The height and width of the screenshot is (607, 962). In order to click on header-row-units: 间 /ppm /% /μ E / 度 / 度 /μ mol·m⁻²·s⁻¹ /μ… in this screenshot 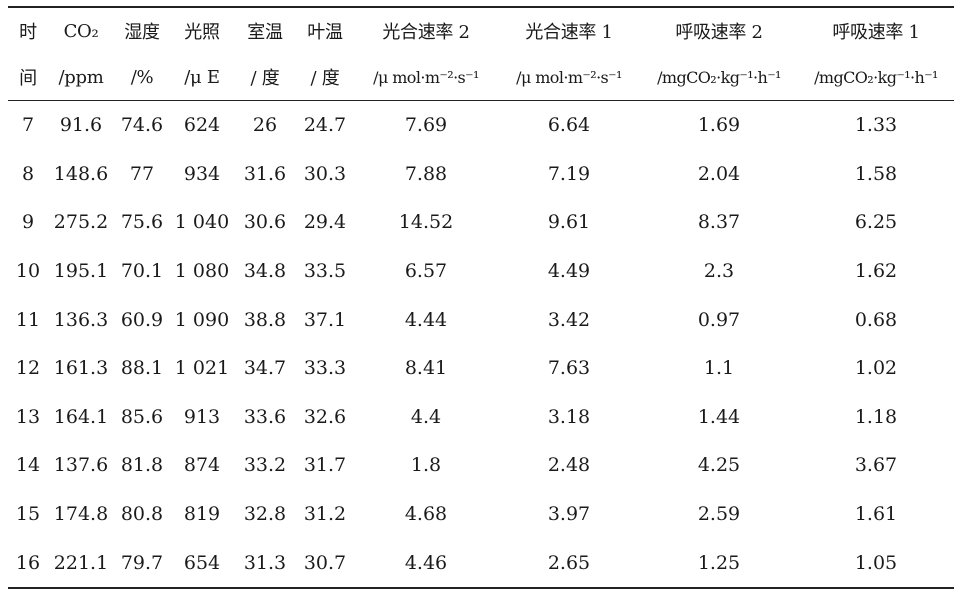, I will do `click(481, 77)`.